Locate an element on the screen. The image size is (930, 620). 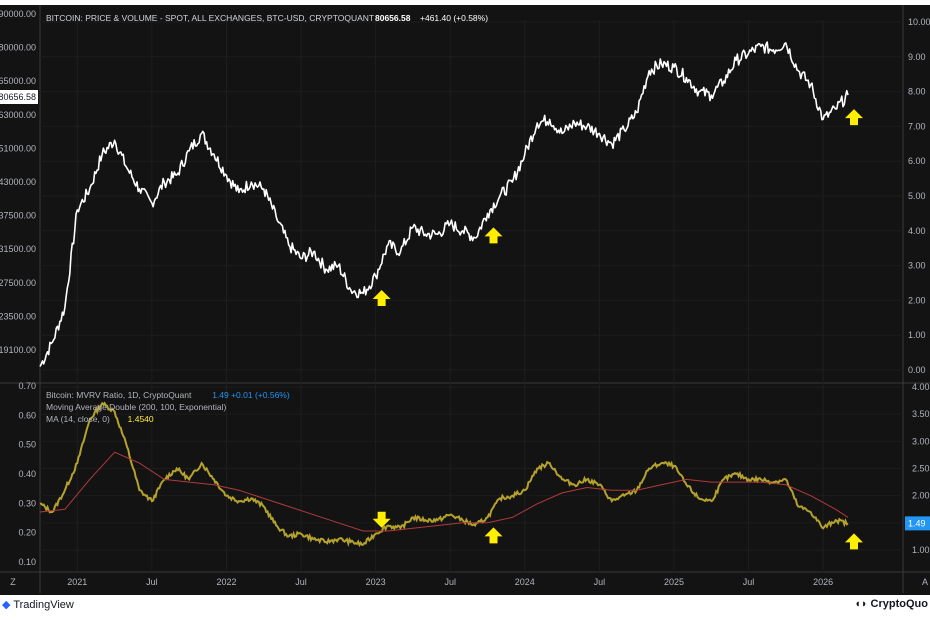
price-change: +461.40 (+0.58%) is located at coordinates (454, 18).